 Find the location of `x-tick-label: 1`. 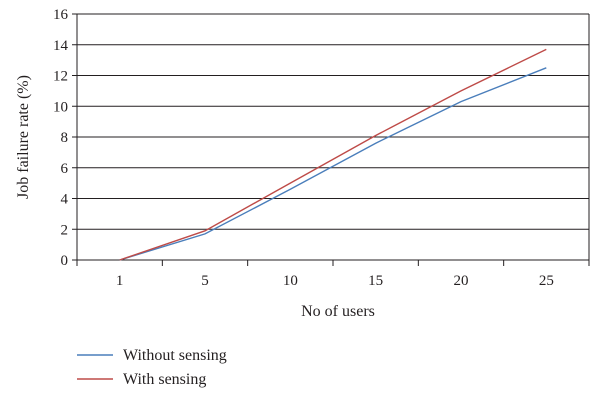

x-tick-label: 1 is located at coordinates (120, 281).